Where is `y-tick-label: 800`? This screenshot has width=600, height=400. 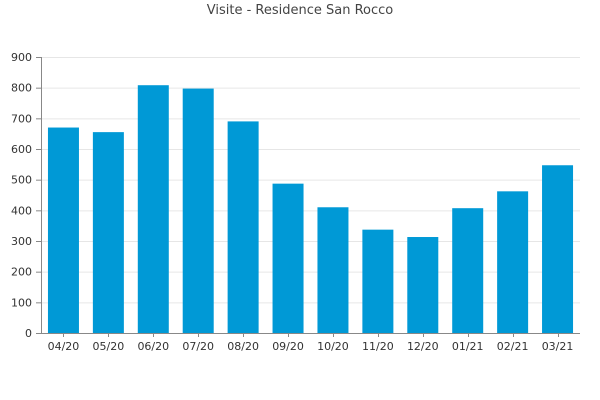 y-tick-label: 800 is located at coordinates (21, 88).